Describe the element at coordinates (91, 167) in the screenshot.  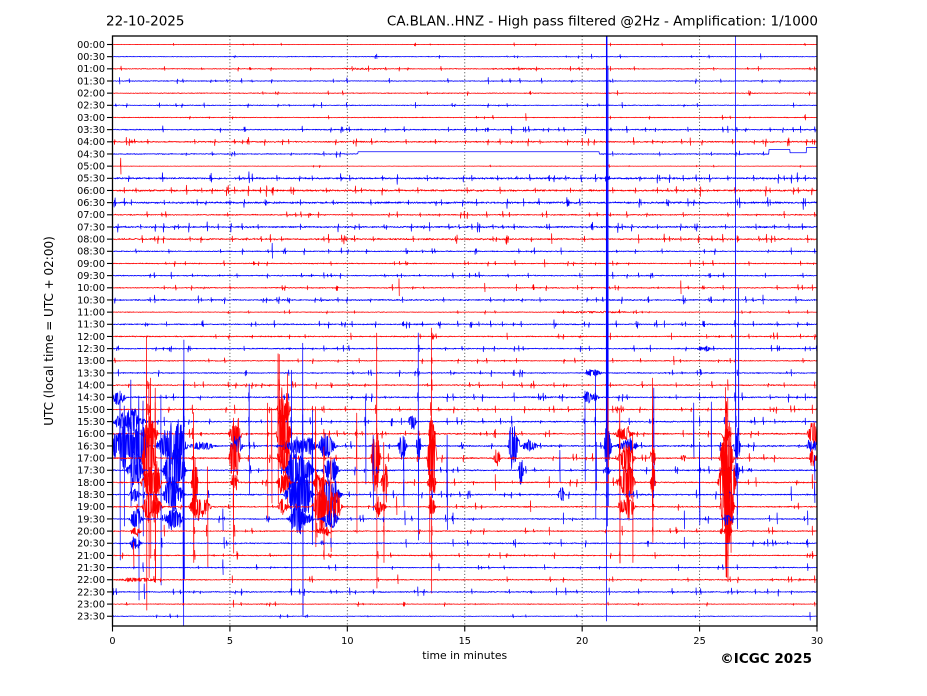
I see `y-tick-label: 05:00` at that location.